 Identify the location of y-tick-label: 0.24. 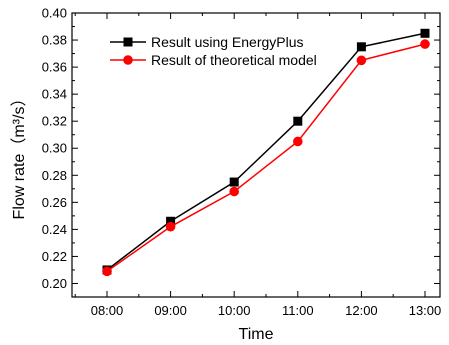
(54, 229).